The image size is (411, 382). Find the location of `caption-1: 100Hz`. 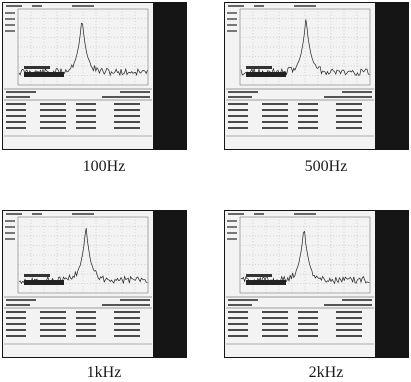

caption-1: 100Hz is located at coordinates (104, 166).